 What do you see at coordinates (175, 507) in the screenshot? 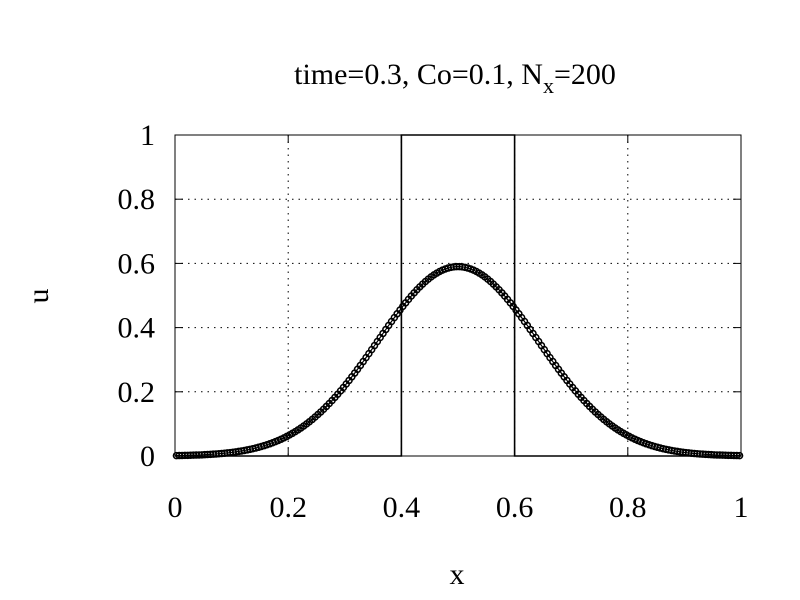
I see `x-tick-label: 0` at bounding box center [175, 507].